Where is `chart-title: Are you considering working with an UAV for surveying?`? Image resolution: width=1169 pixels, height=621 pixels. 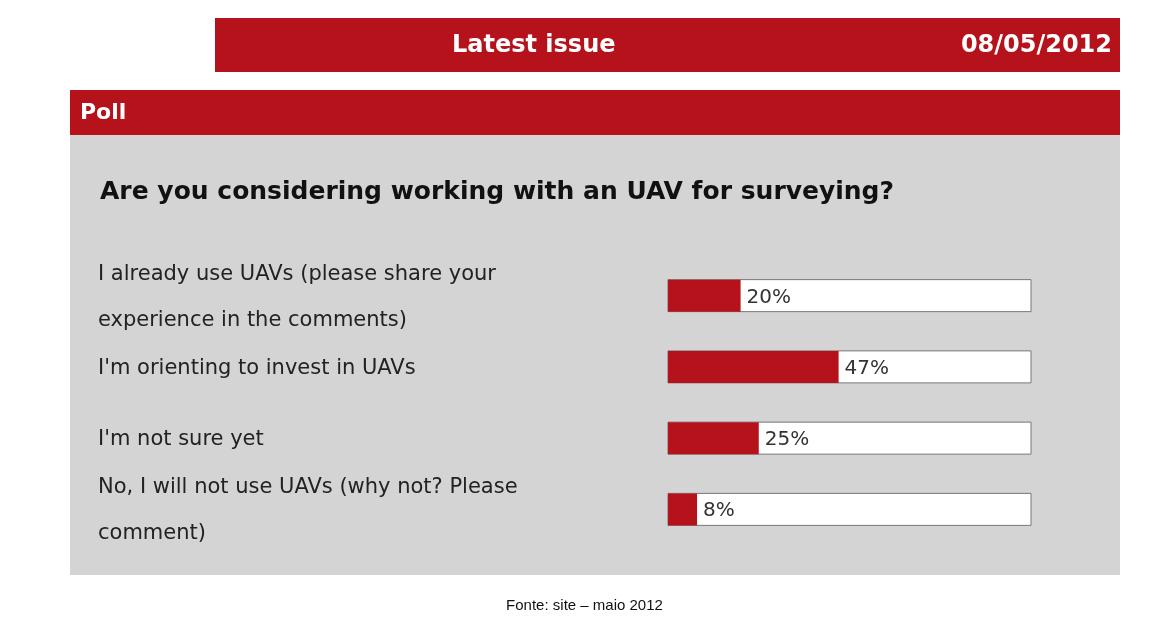
chart-title: Are you considering working with an UAV for surveying? is located at coordinates (497, 190).